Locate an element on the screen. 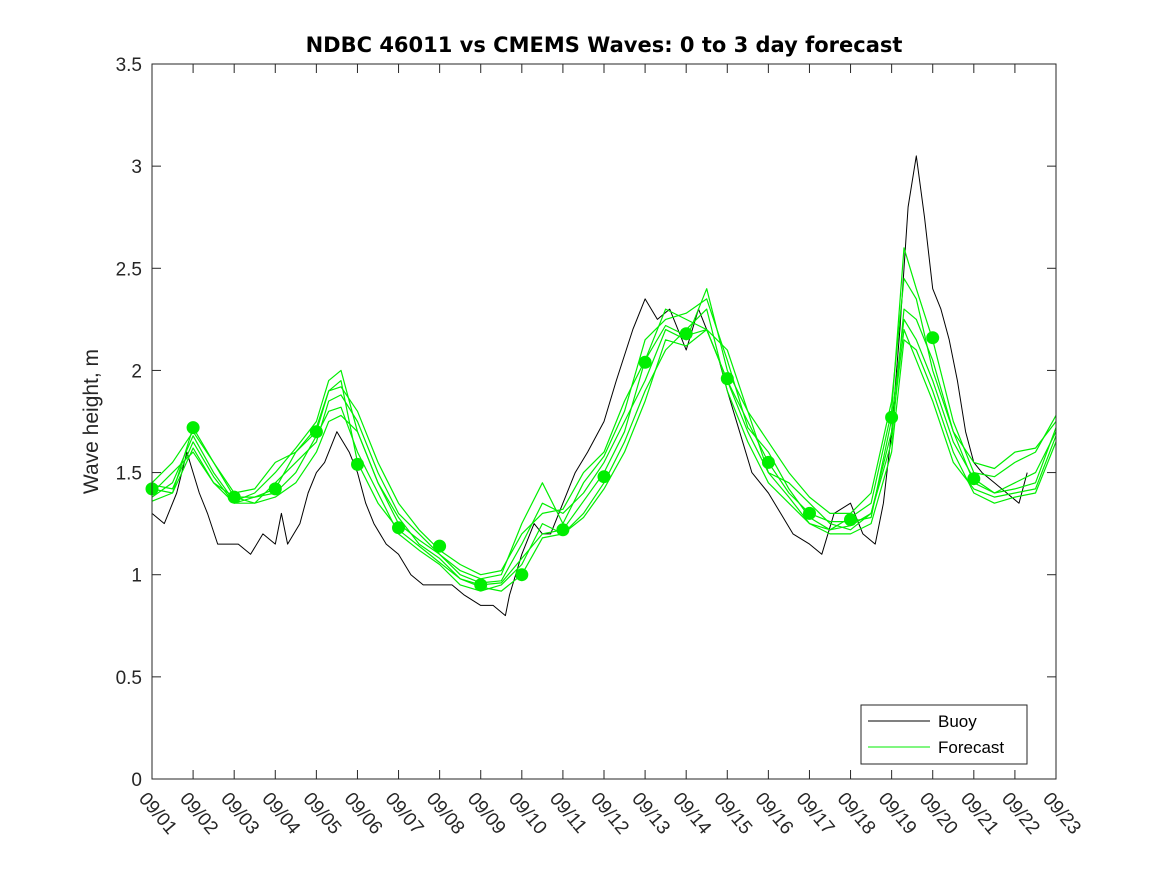 This screenshot has width=1167, height=875. legend-buoy-label: Buoy is located at coordinates (957, 721).